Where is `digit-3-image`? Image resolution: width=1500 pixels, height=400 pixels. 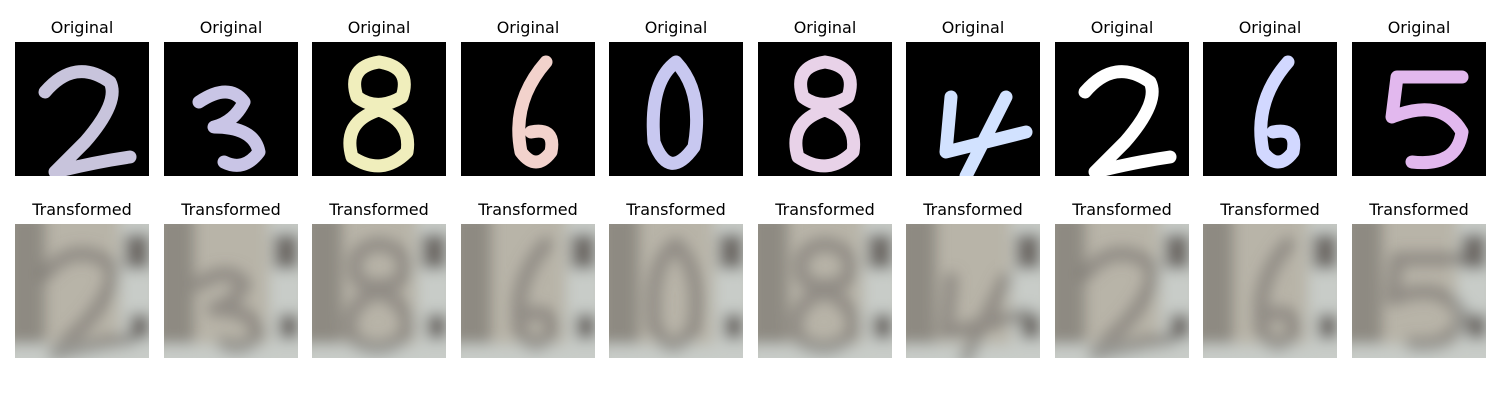
digit-3-image is located at coordinates (231, 109).